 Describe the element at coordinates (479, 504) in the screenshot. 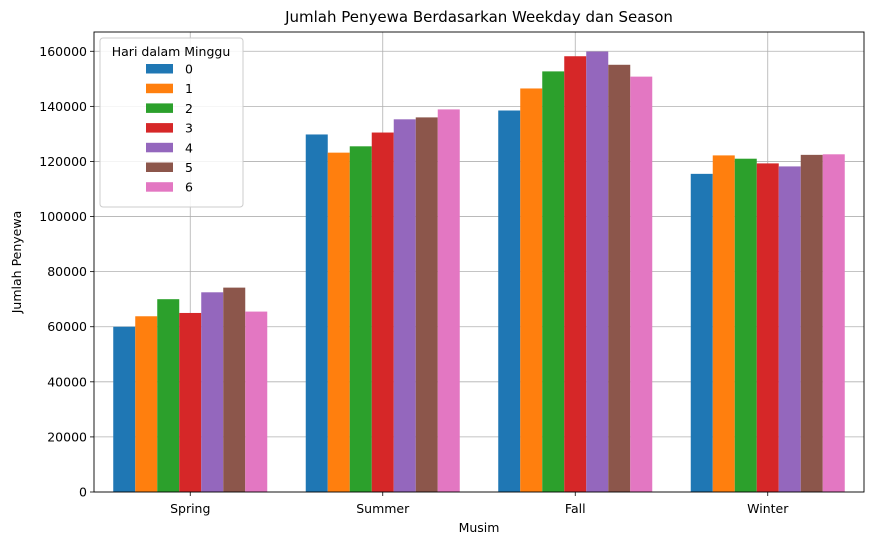

I see `x-axis-ticks: Spring Summer Fall Winter` at that location.